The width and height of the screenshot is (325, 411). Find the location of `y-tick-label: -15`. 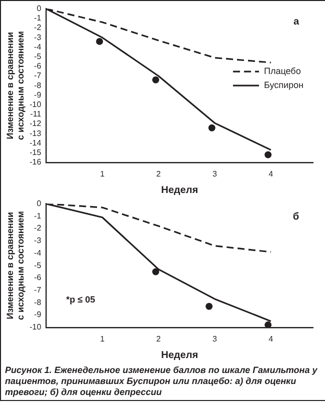

y-tick-label: -15 is located at coordinates (36, 153).